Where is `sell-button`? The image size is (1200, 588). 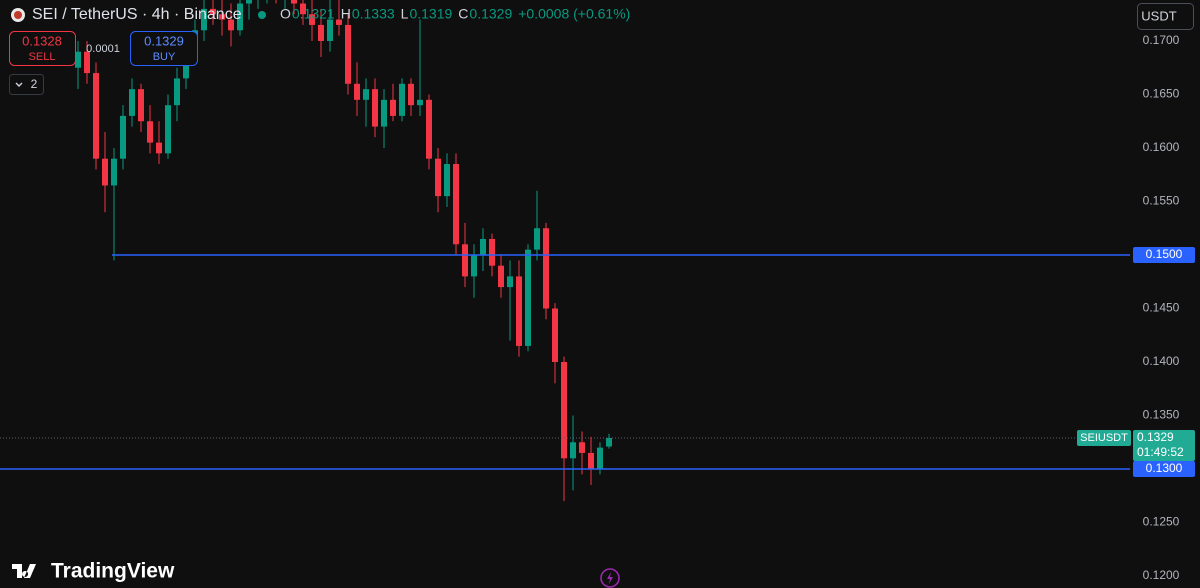
sell-button is located at coordinates (42, 48).